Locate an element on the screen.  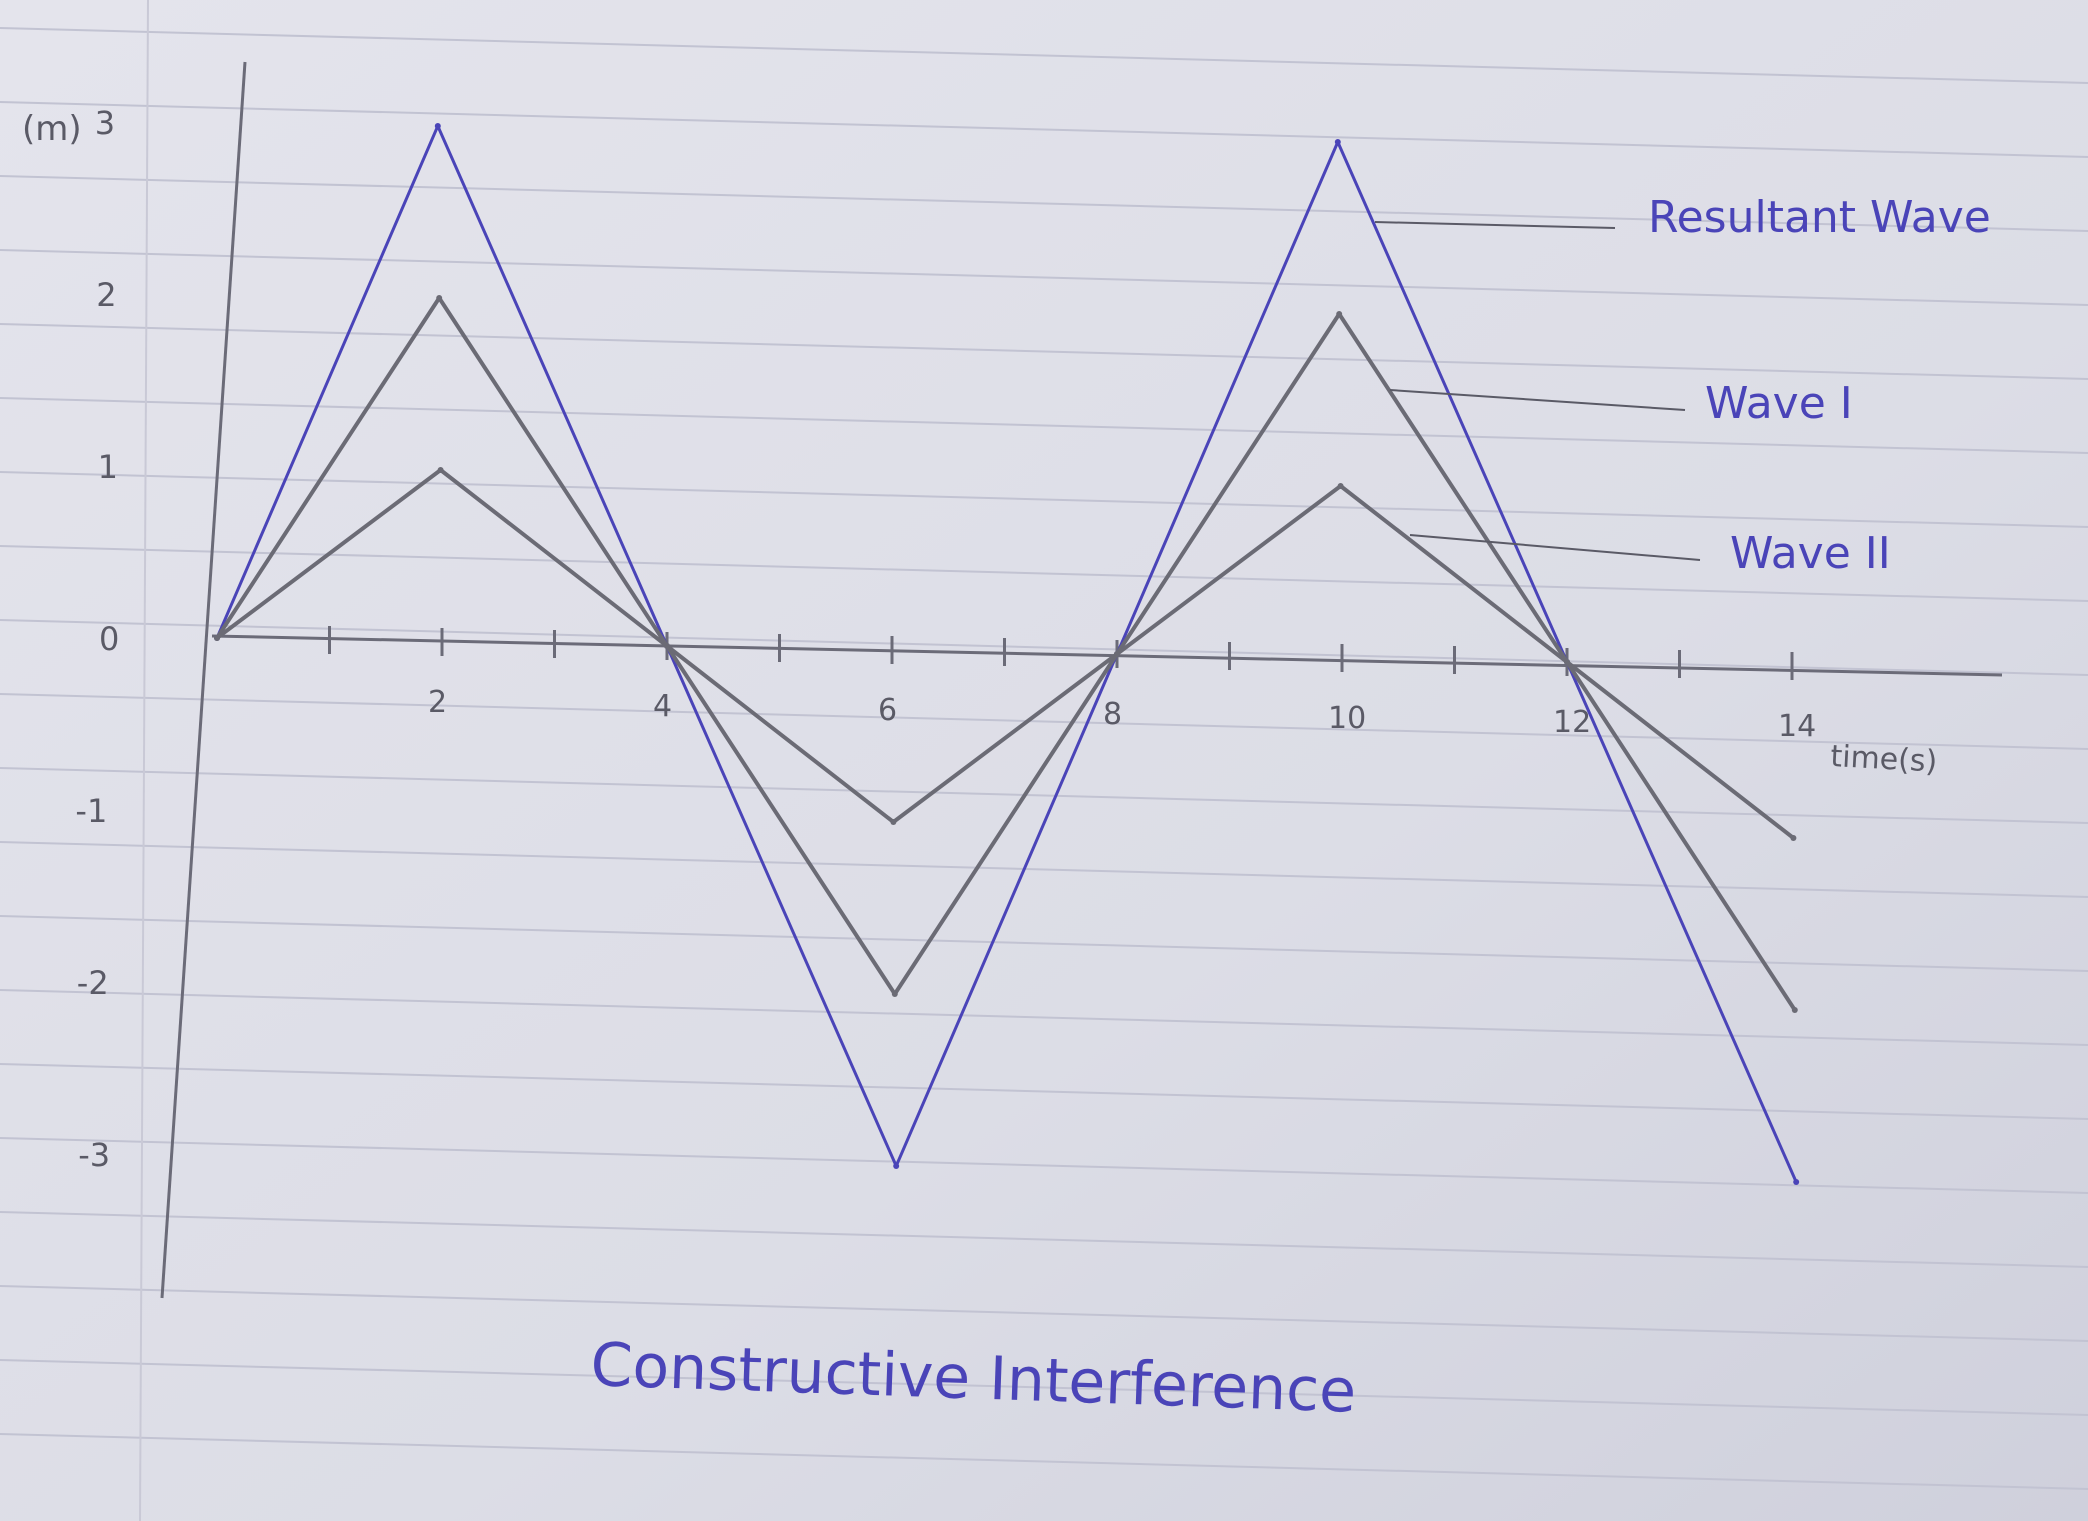
y-tick-label: 2 is located at coordinates (106, 295).